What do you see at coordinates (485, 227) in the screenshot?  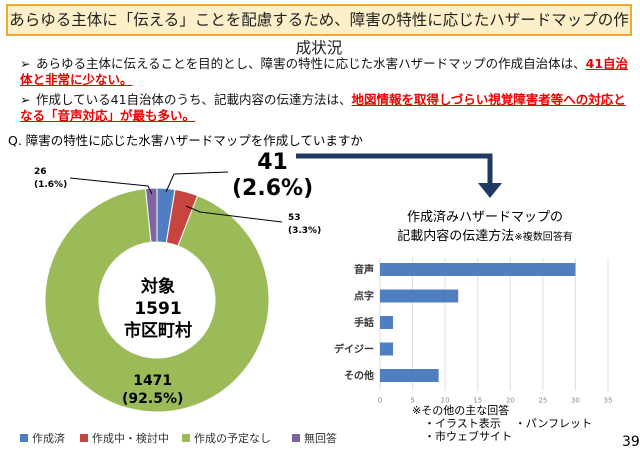 I see `bar-chart-title: 作成済みハザードマップの 記載内容の伝達方法※複数回答有` at bounding box center [485, 227].